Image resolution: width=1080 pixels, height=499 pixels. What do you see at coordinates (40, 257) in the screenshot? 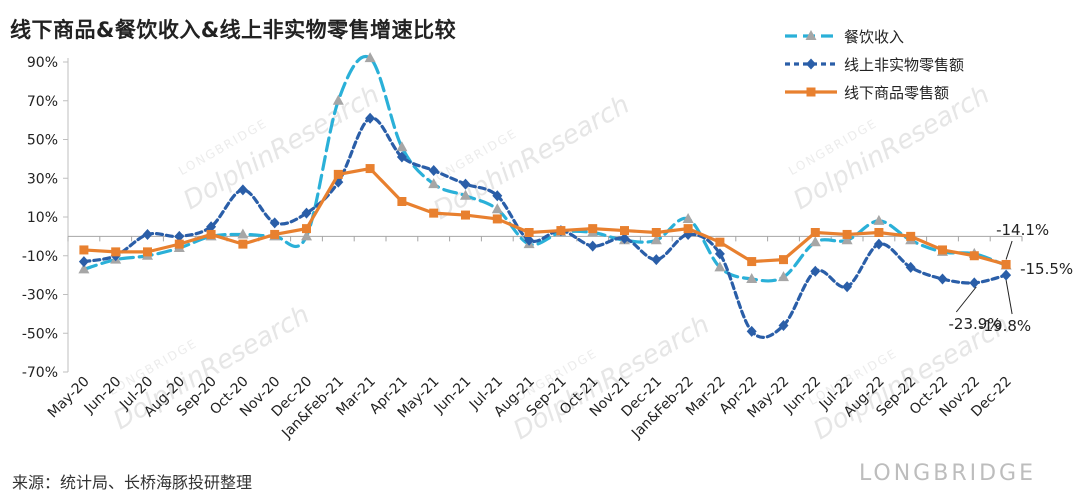
I see `y-tick-label: -10%` at bounding box center [40, 257].